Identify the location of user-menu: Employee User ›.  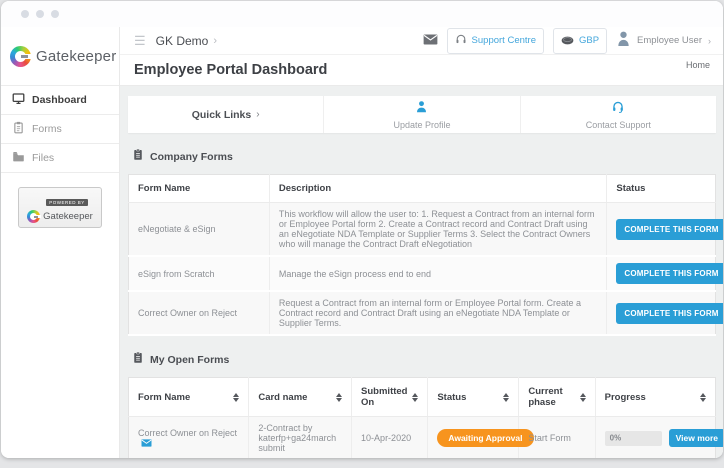
(663, 41).